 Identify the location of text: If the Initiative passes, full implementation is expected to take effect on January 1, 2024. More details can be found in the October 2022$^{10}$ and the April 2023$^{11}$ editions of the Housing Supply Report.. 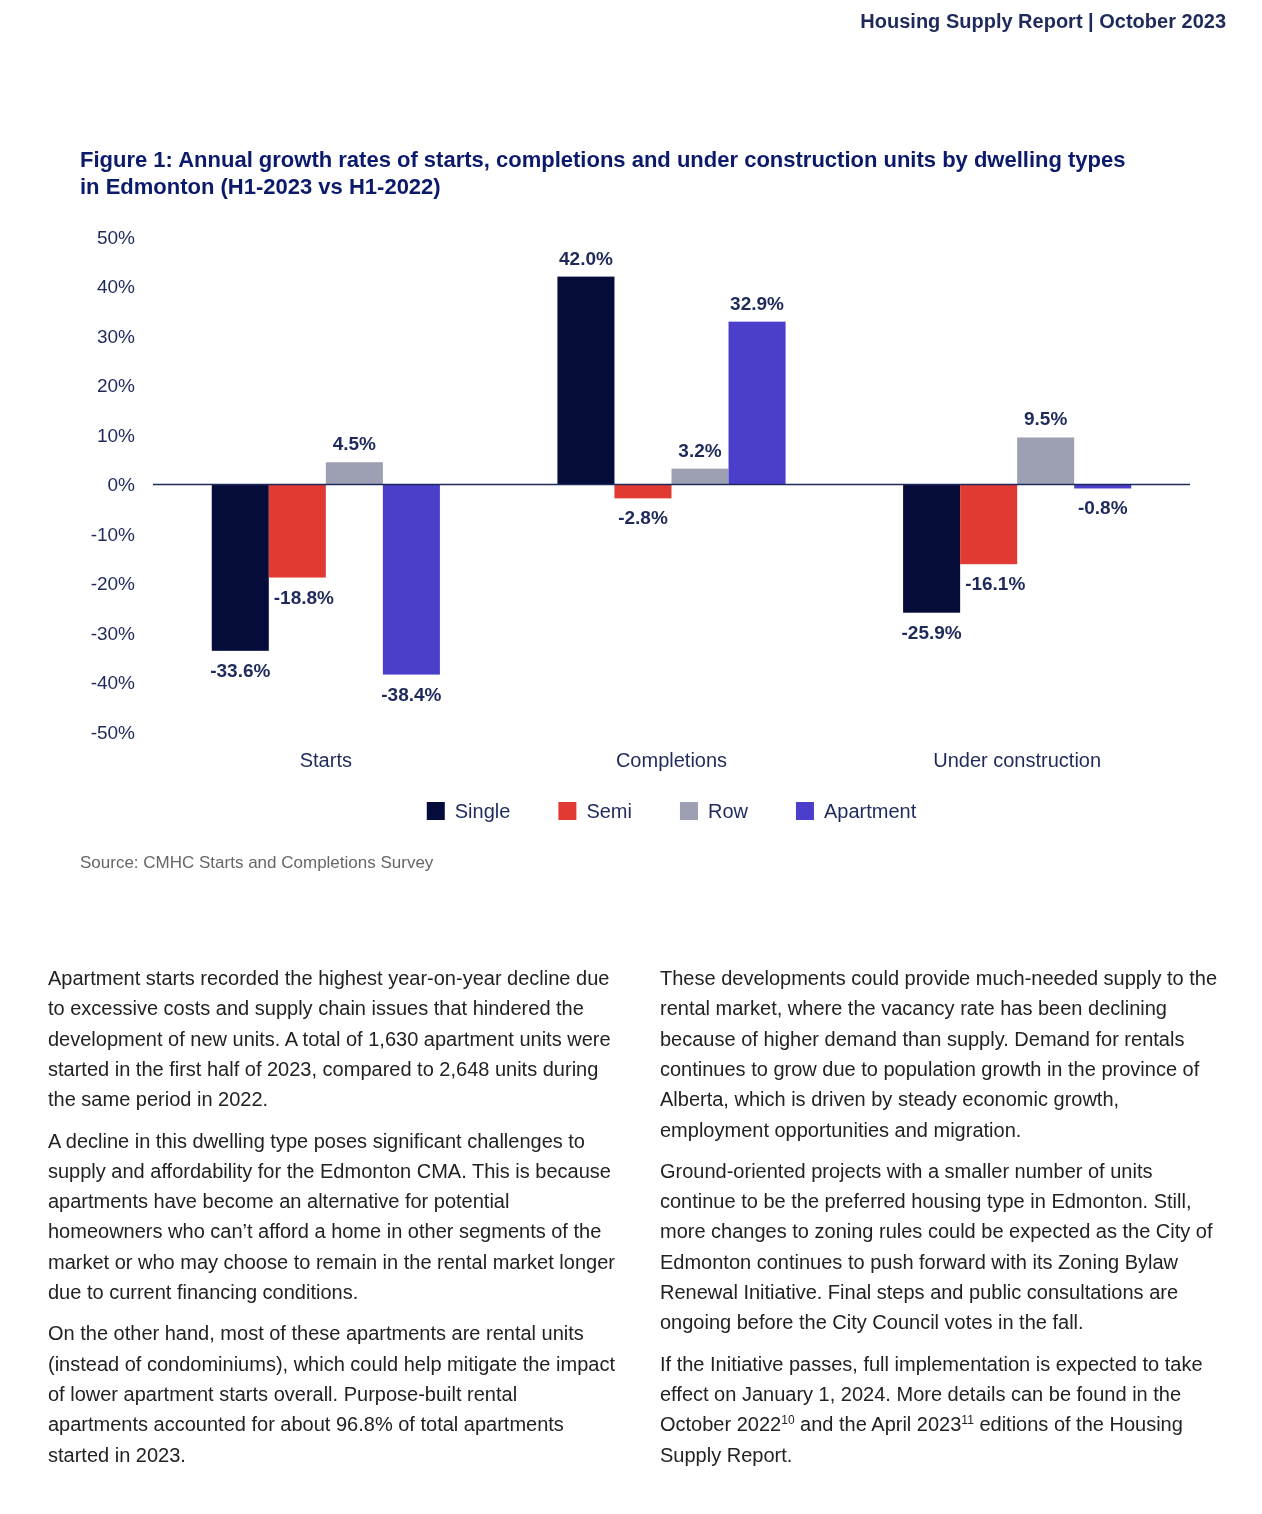
(931, 1409).